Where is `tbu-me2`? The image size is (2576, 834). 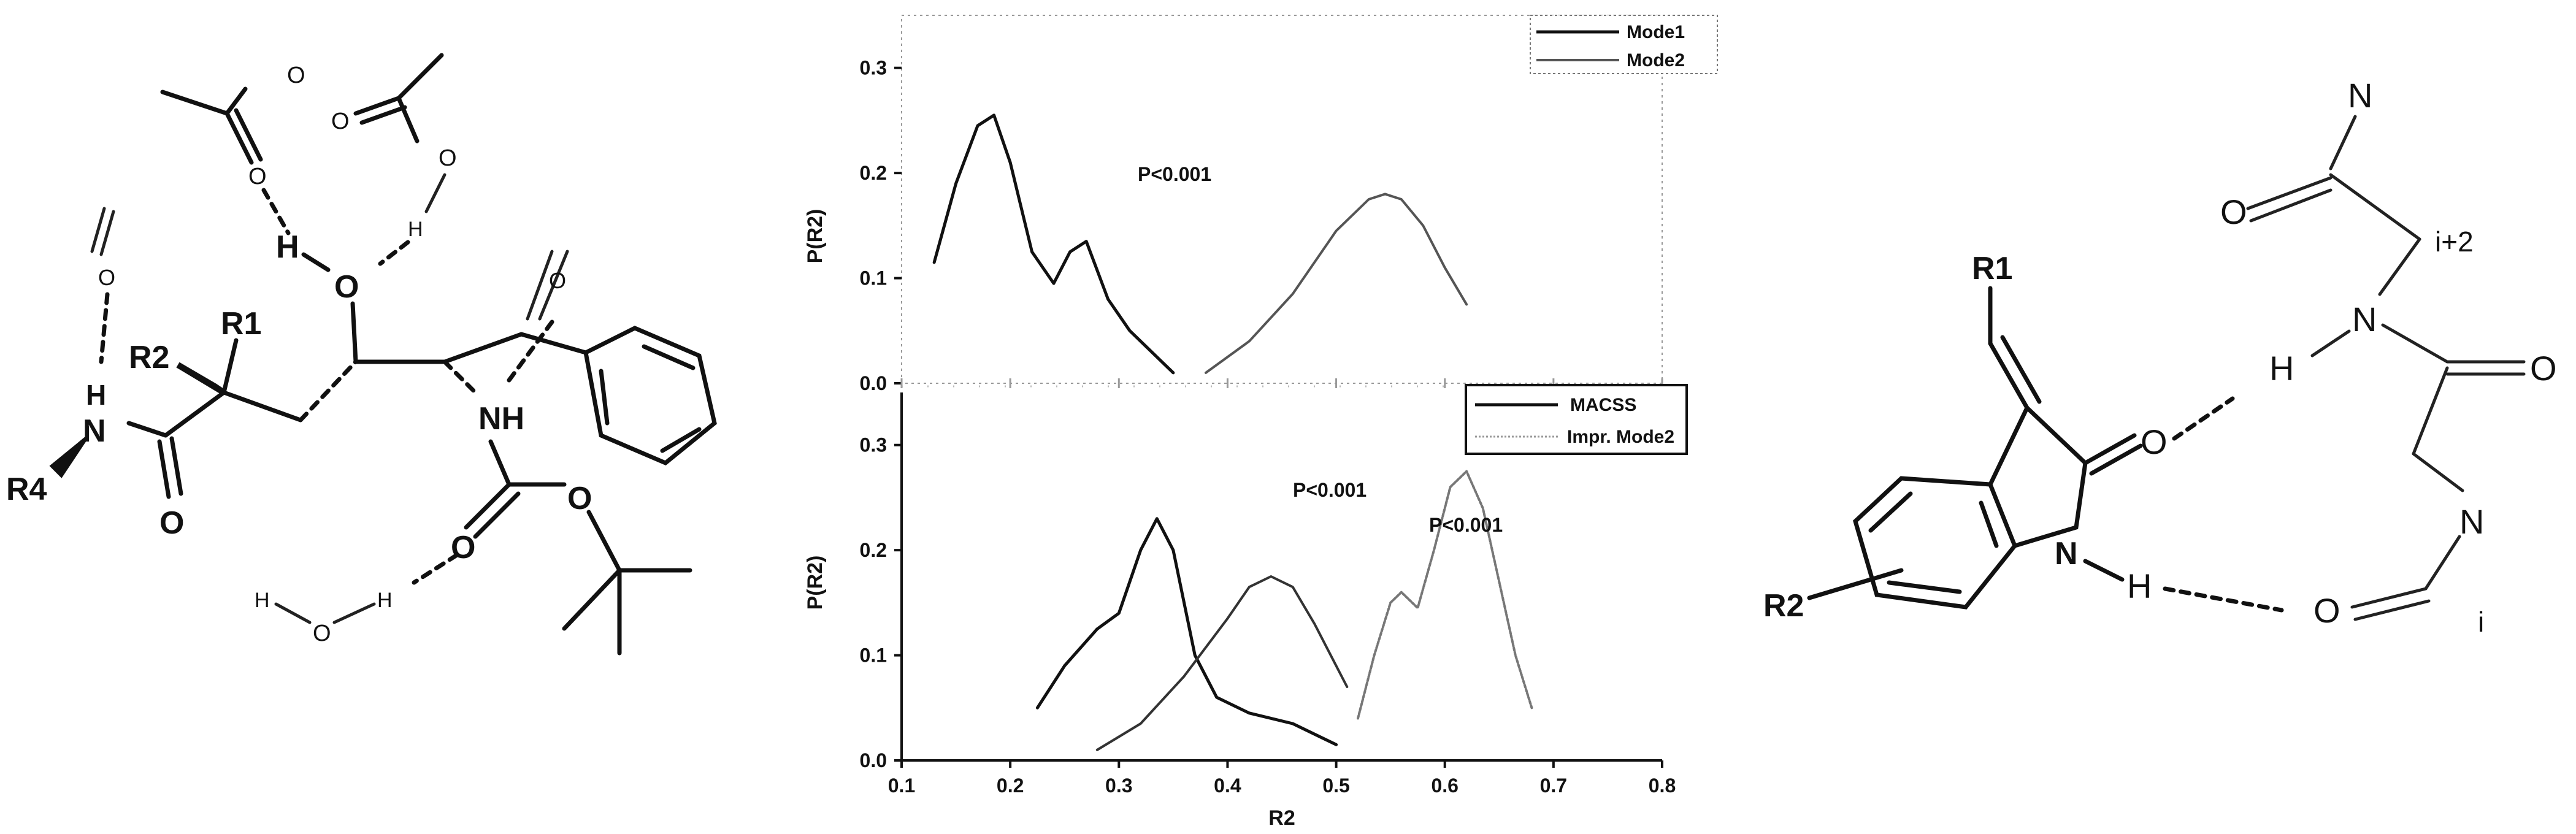 tbu-me2 is located at coordinates (592, 600).